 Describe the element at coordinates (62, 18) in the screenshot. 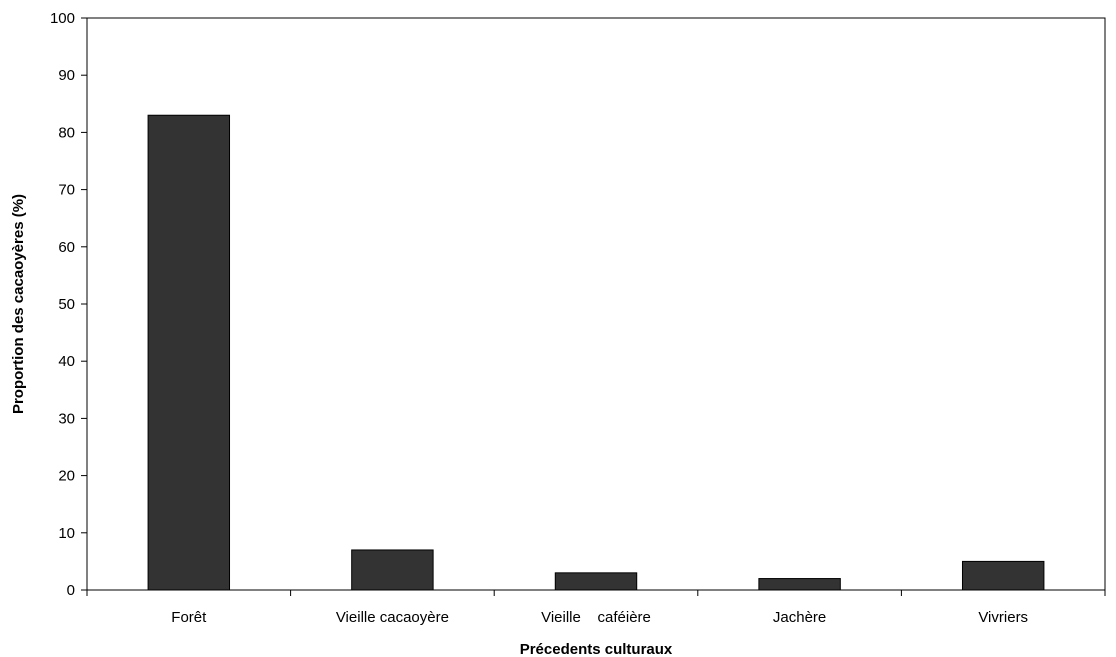

I see `y-tick-label: 100` at that location.